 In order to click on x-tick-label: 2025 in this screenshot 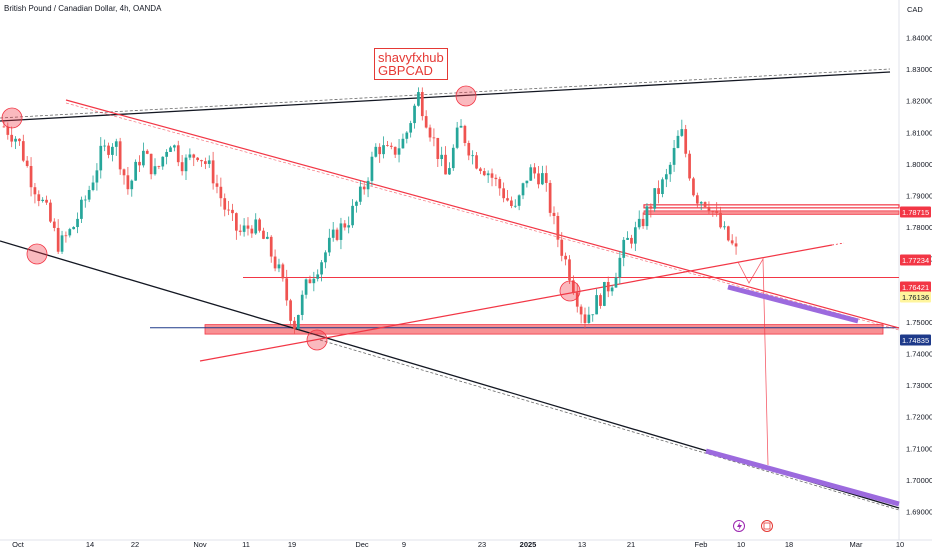, I will do `click(528, 544)`.